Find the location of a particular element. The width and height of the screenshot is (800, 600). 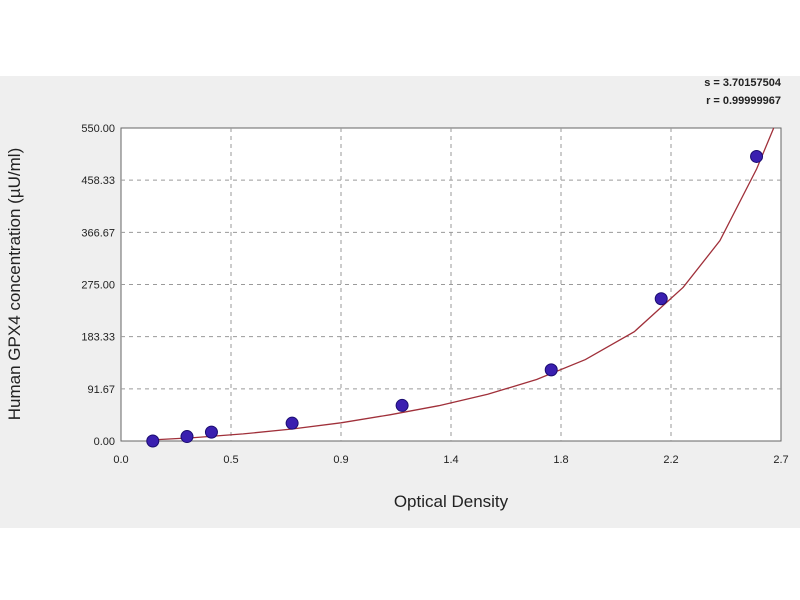

stats-s-value: s = 3.70157504 is located at coordinates (743, 83).